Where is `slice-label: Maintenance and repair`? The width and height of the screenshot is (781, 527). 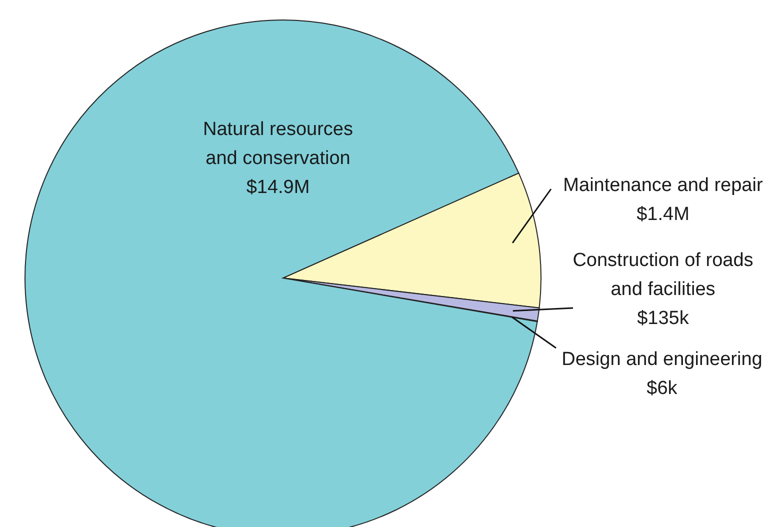
slice-label: Maintenance and repair is located at coordinates (663, 185).